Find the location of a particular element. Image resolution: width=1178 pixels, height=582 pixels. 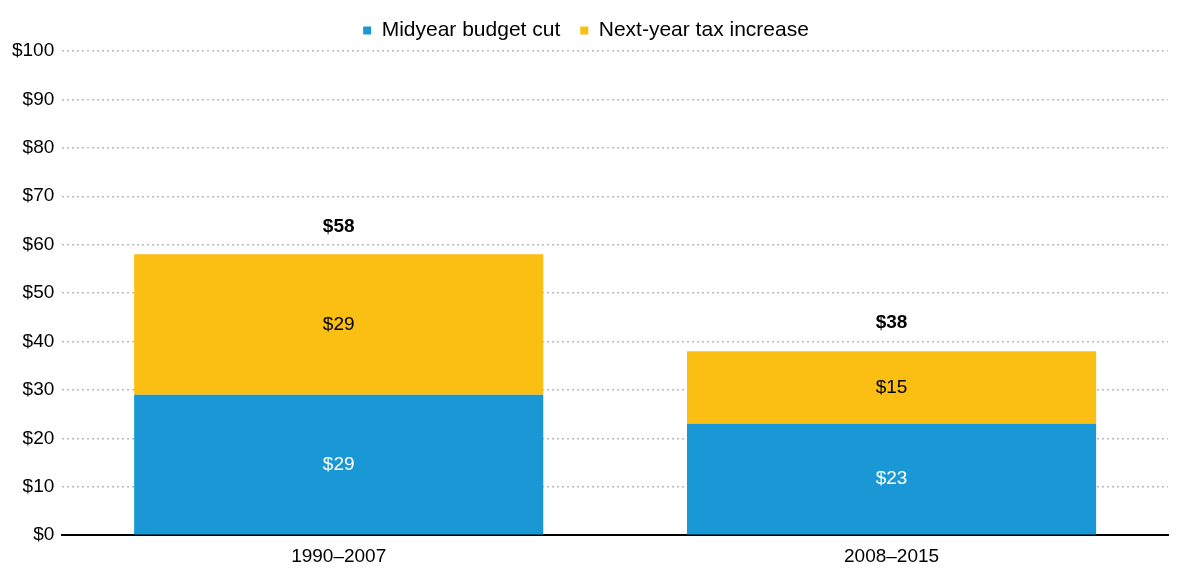

y-tick-label: $40 is located at coordinates (38, 340).